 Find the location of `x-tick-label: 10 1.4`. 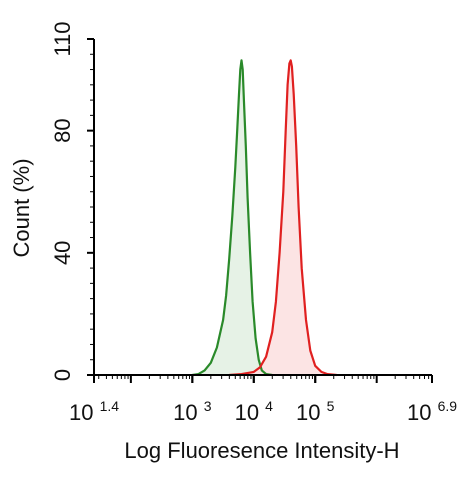

x-tick-label: 10 1.4 is located at coordinates (94, 411).